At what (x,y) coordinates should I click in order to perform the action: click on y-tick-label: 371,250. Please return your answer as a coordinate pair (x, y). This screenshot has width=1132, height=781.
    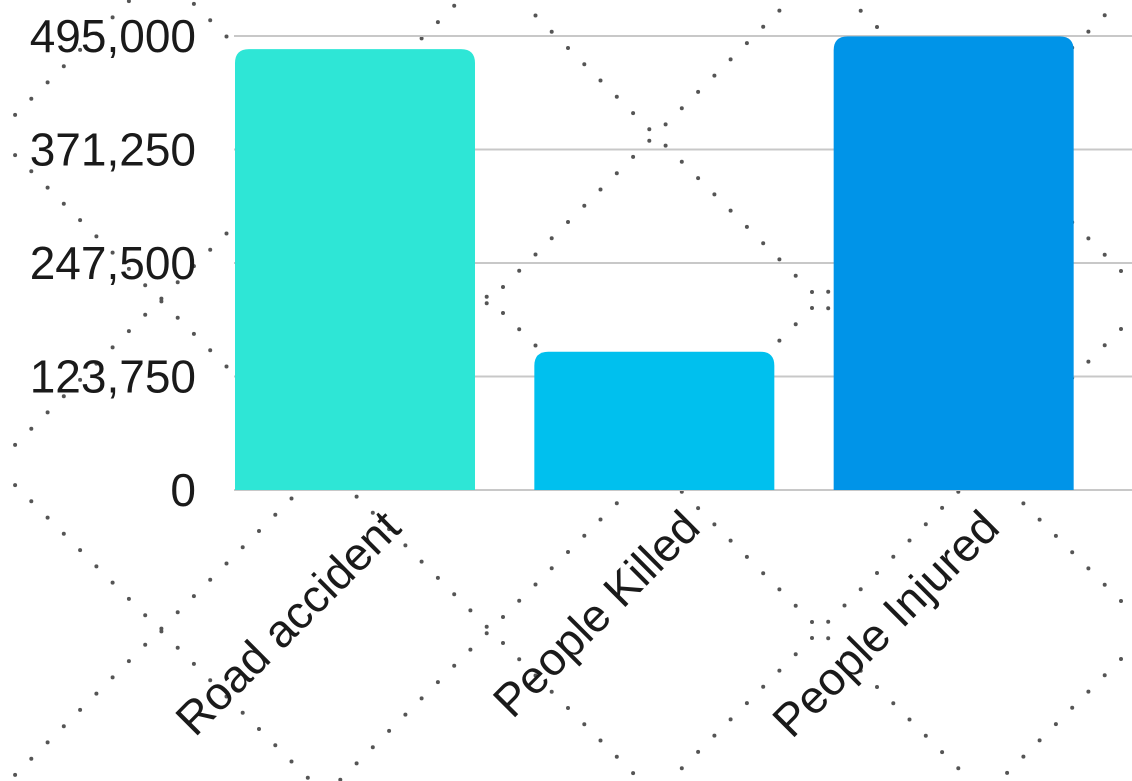
    Looking at the image, I should click on (113, 150).